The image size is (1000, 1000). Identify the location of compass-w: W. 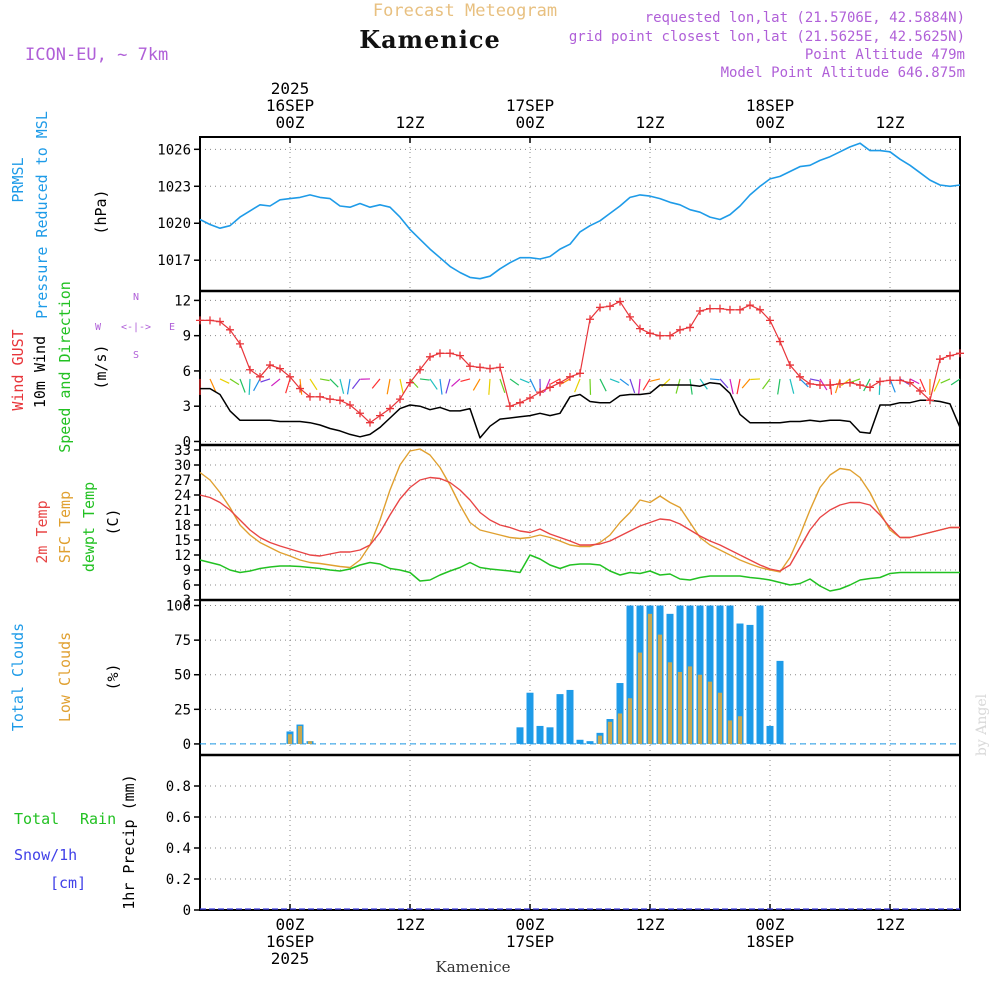
(98, 327).